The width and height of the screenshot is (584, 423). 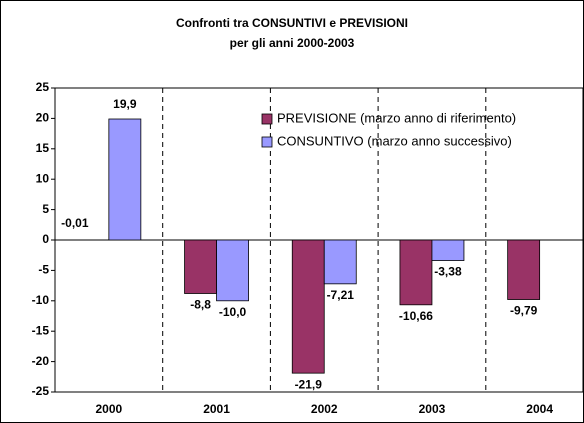 What do you see at coordinates (43, 178) in the screenshot?
I see `y-tick-label: 10` at bounding box center [43, 178].